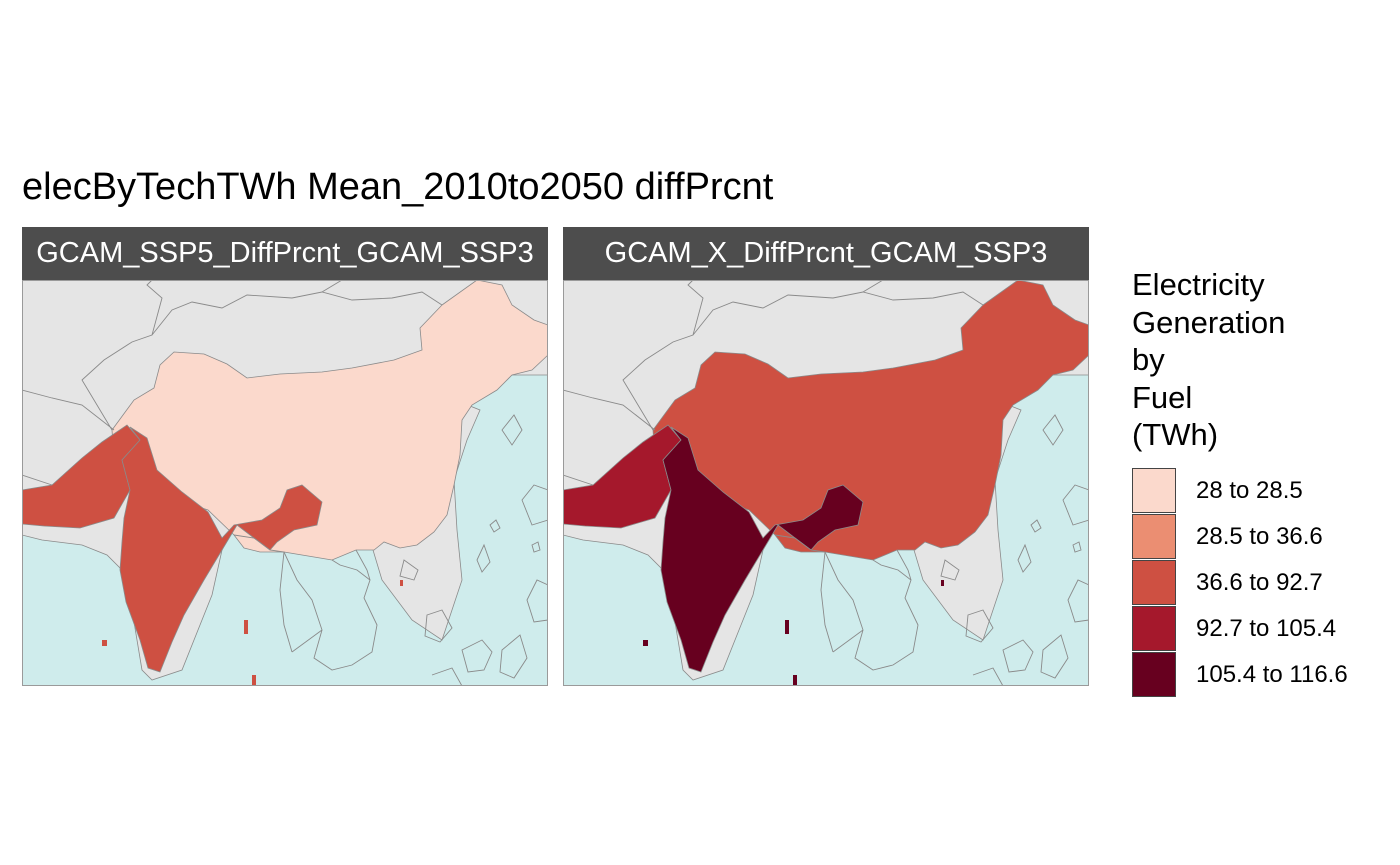 The image size is (1400, 865). What do you see at coordinates (1259, 582) in the screenshot?
I see `legend-label: 36.6 to 92.7` at bounding box center [1259, 582].